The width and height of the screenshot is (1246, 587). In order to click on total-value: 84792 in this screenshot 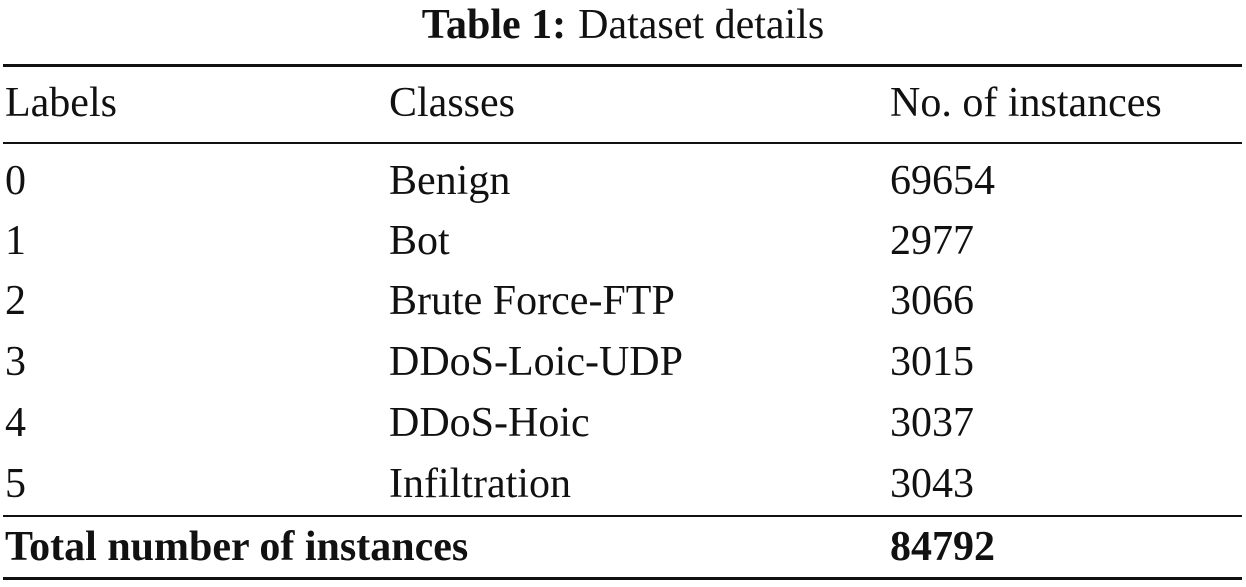, I will do `click(942, 547)`.